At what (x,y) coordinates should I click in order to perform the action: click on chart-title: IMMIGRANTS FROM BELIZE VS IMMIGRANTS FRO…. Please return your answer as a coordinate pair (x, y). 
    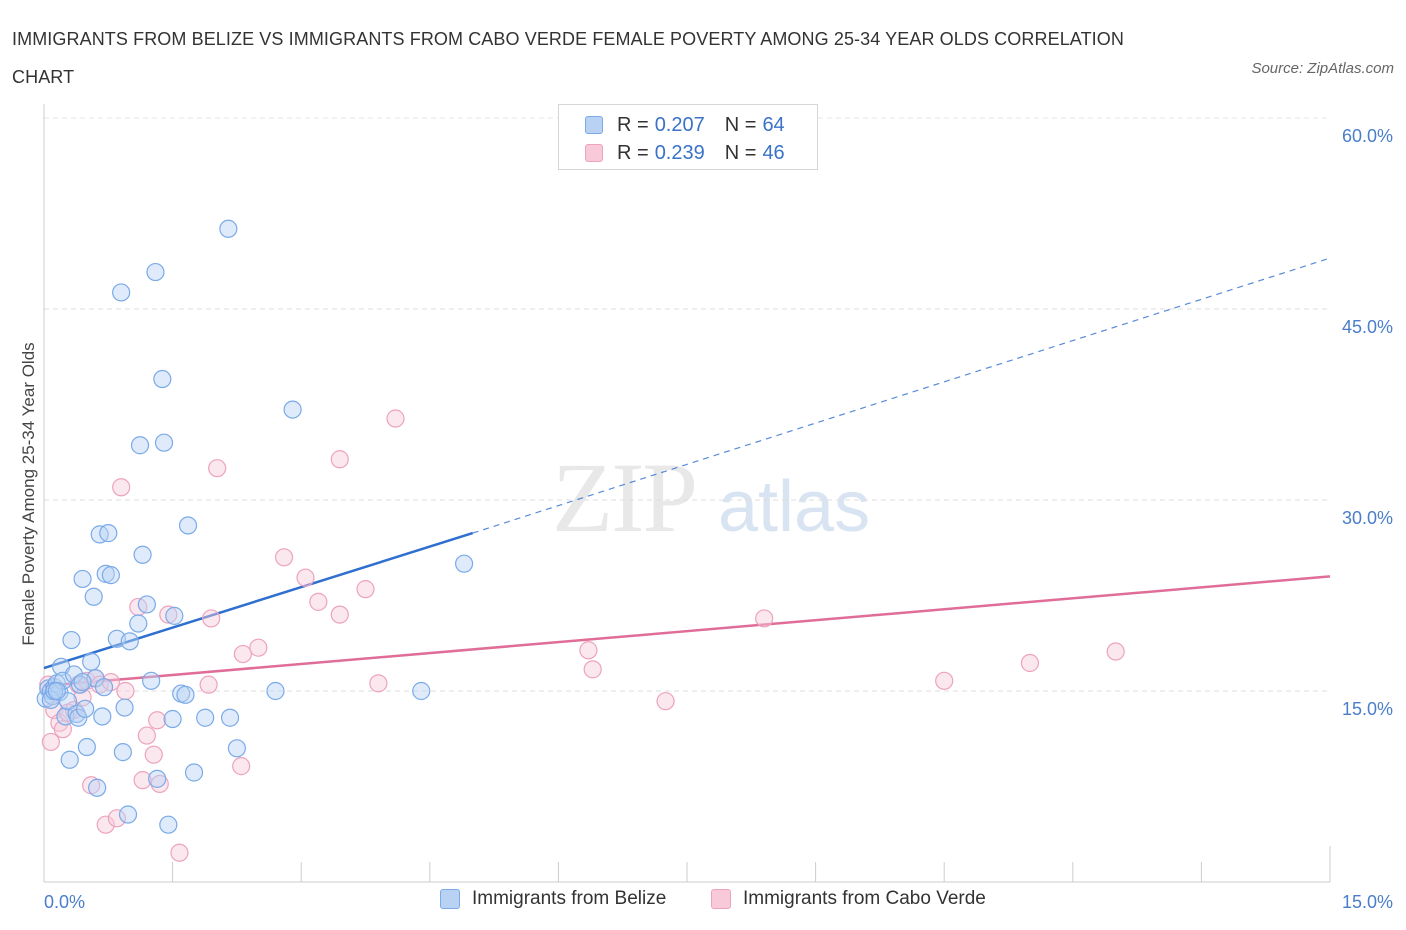
    Looking at the image, I should click on (568, 58).